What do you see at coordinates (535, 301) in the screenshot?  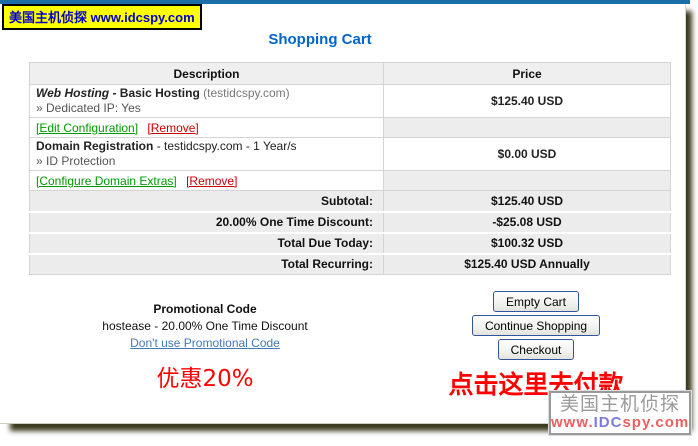 I see `empty-cart-button: Empty Cart` at bounding box center [535, 301].